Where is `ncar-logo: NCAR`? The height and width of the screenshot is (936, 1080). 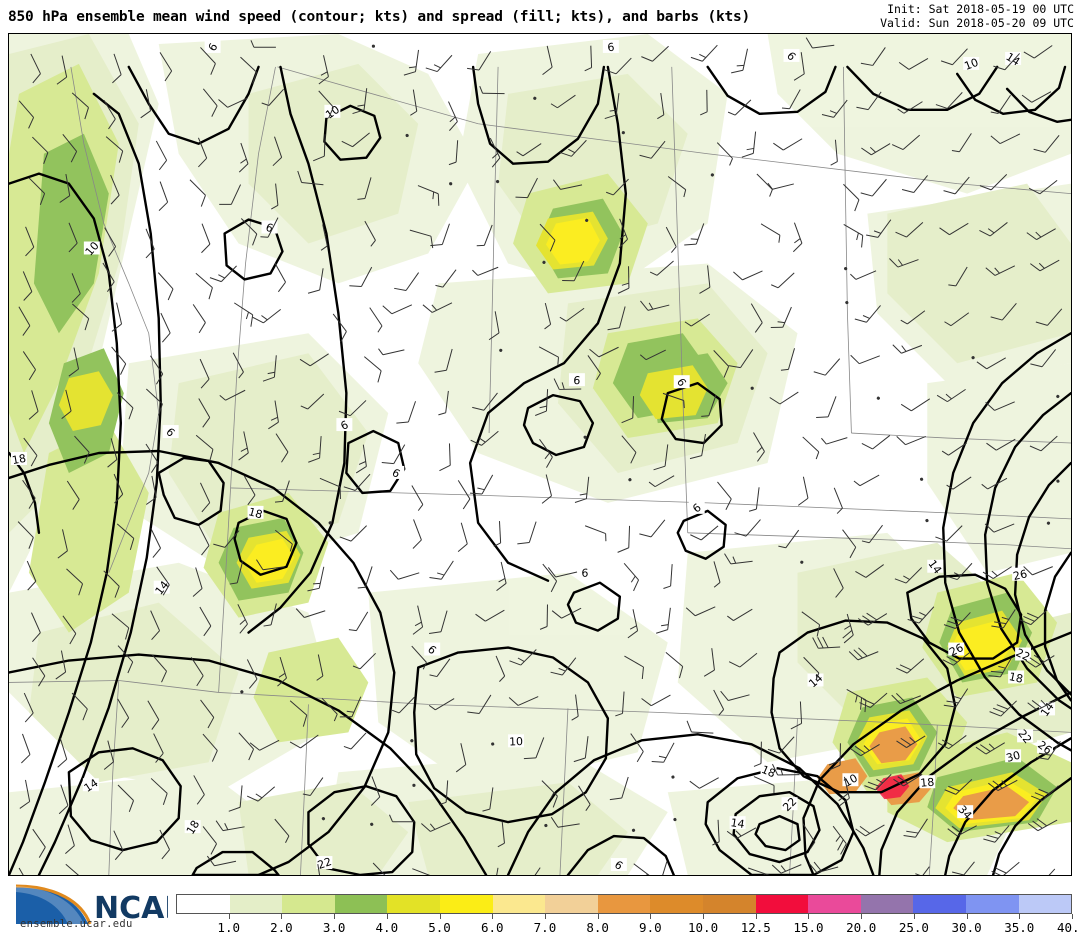 ncar-logo: NCAR is located at coordinates (88, 907).